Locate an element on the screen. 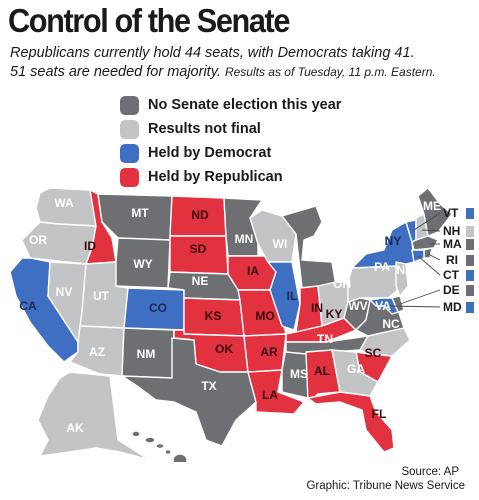 This screenshot has height=500, width=479. state-label-WY: WY is located at coordinates (142, 264).